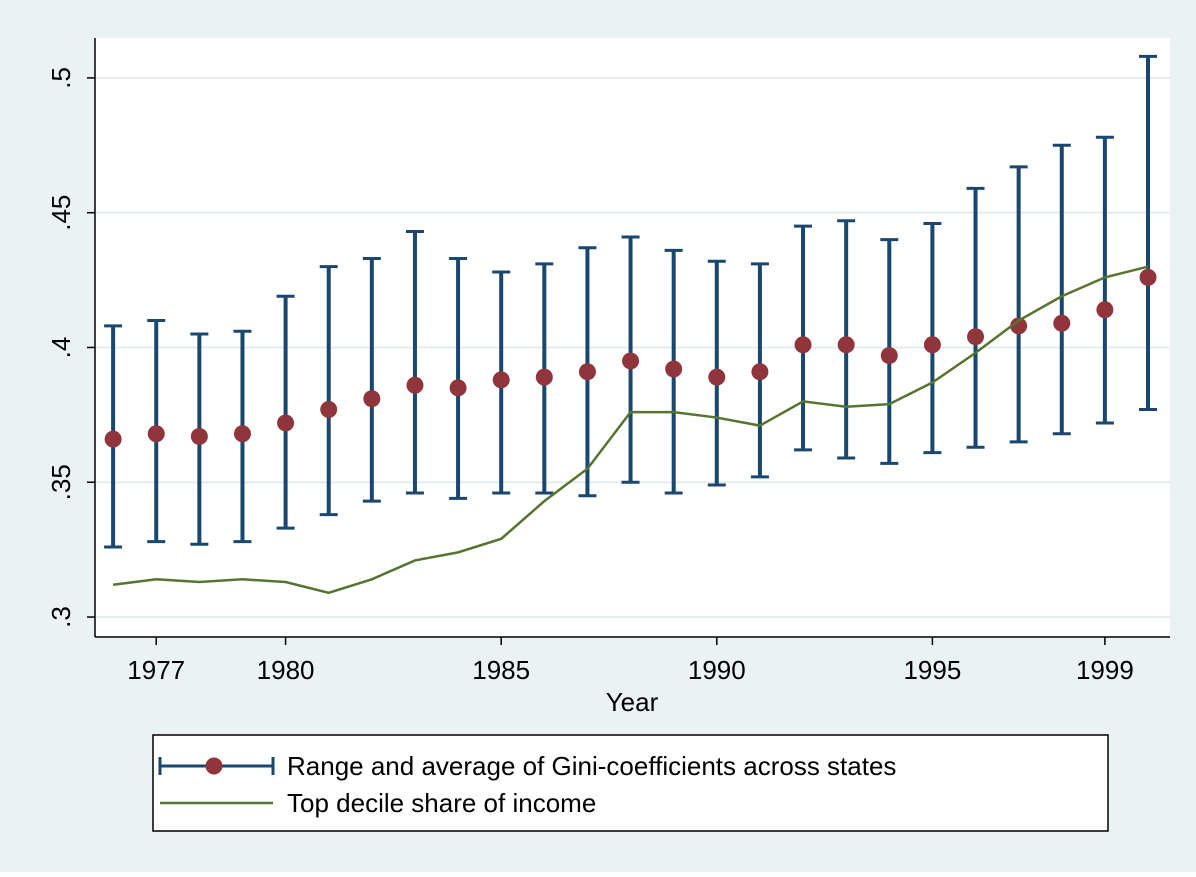 Image resolution: width=1196 pixels, height=877 pixels. What do you see at coordinates (717, 670) in the screenshot?
I see `x-tick-label: 1990` at bounding box center [717, 670].